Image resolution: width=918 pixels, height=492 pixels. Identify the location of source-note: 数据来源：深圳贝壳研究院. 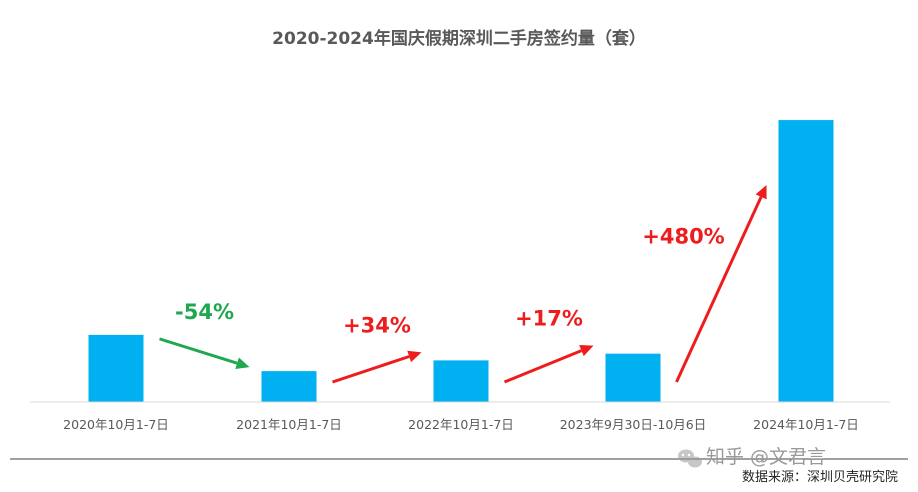
(820, 477).